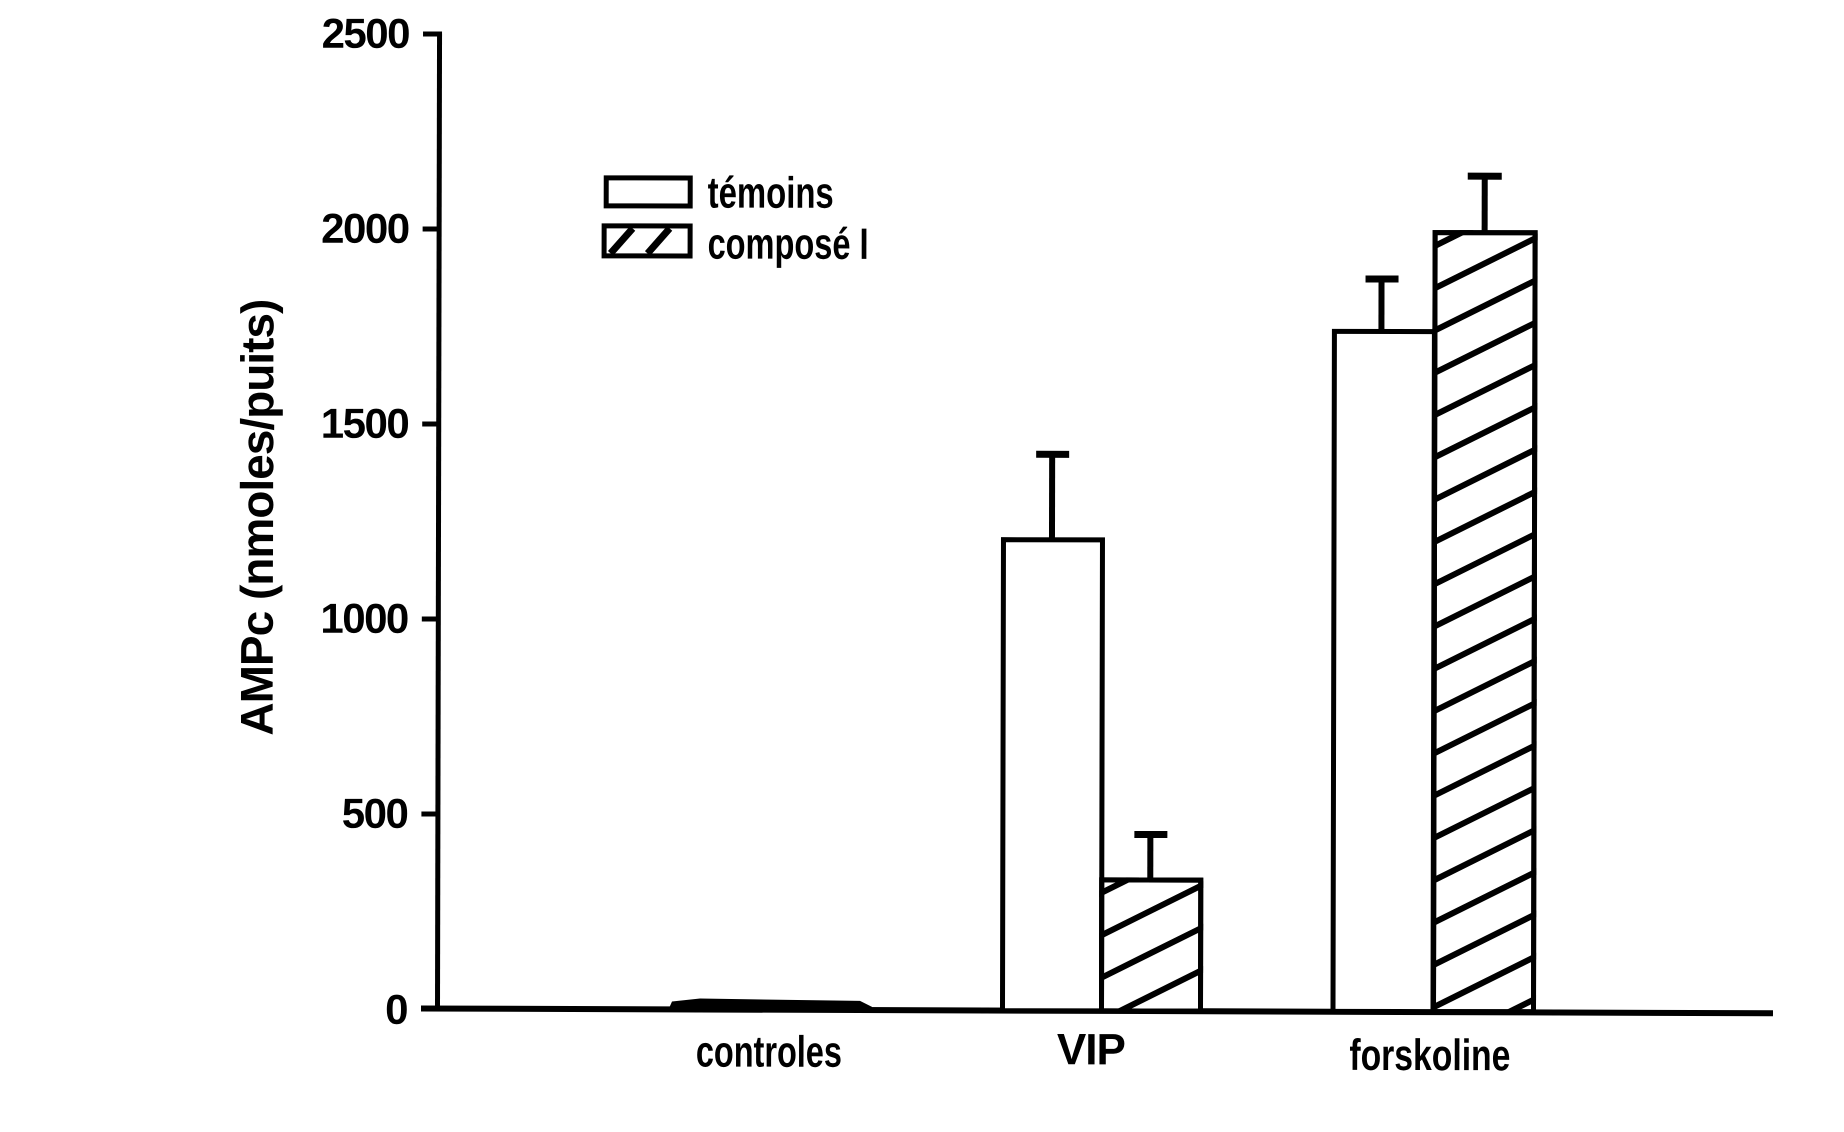 The width and height of the screenshot is (1844, 1132). What do you see at coordinates (1429, 1055) in the screenshot?
I see `svg-text: forskoline` at bounding box center [1429, 1055].